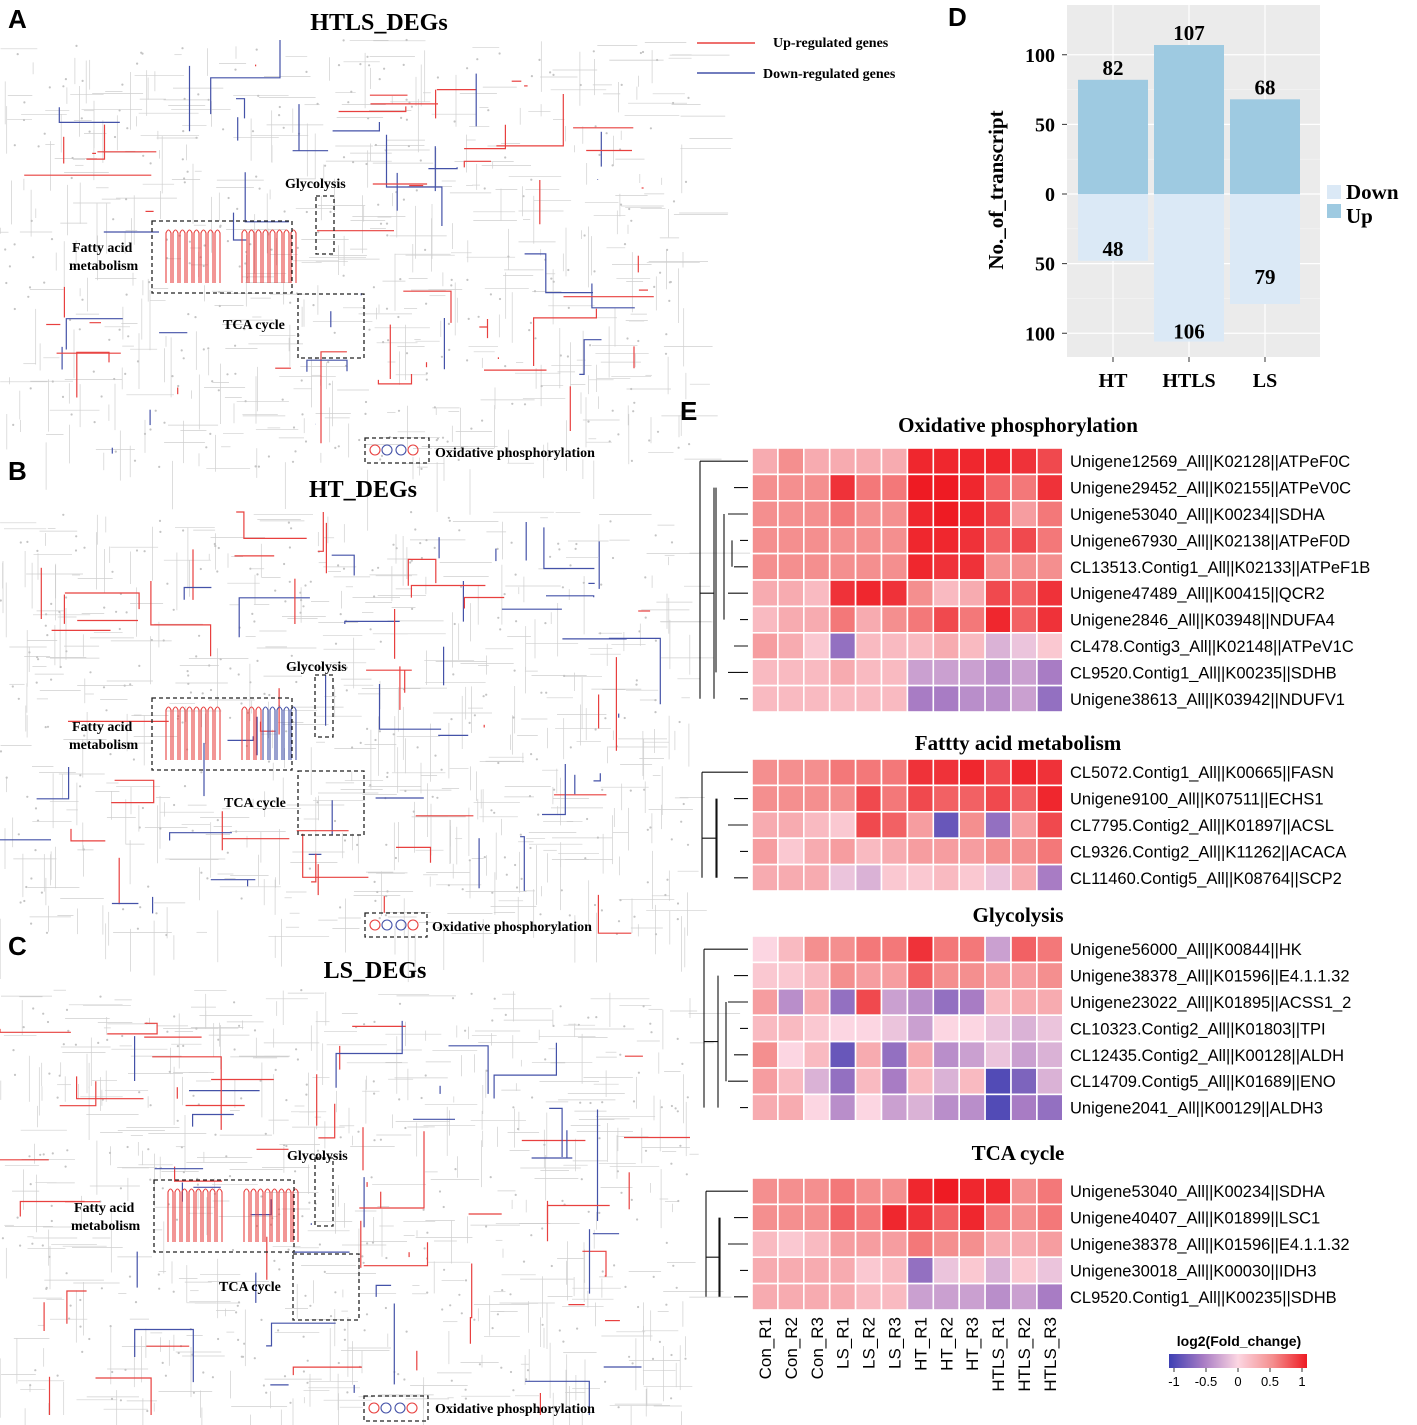 The image size is (1417, 1425). I want to click on heatmap-row-label: Unigene38378_All||K01596||E4.1.1.32, so click(1210, 977).